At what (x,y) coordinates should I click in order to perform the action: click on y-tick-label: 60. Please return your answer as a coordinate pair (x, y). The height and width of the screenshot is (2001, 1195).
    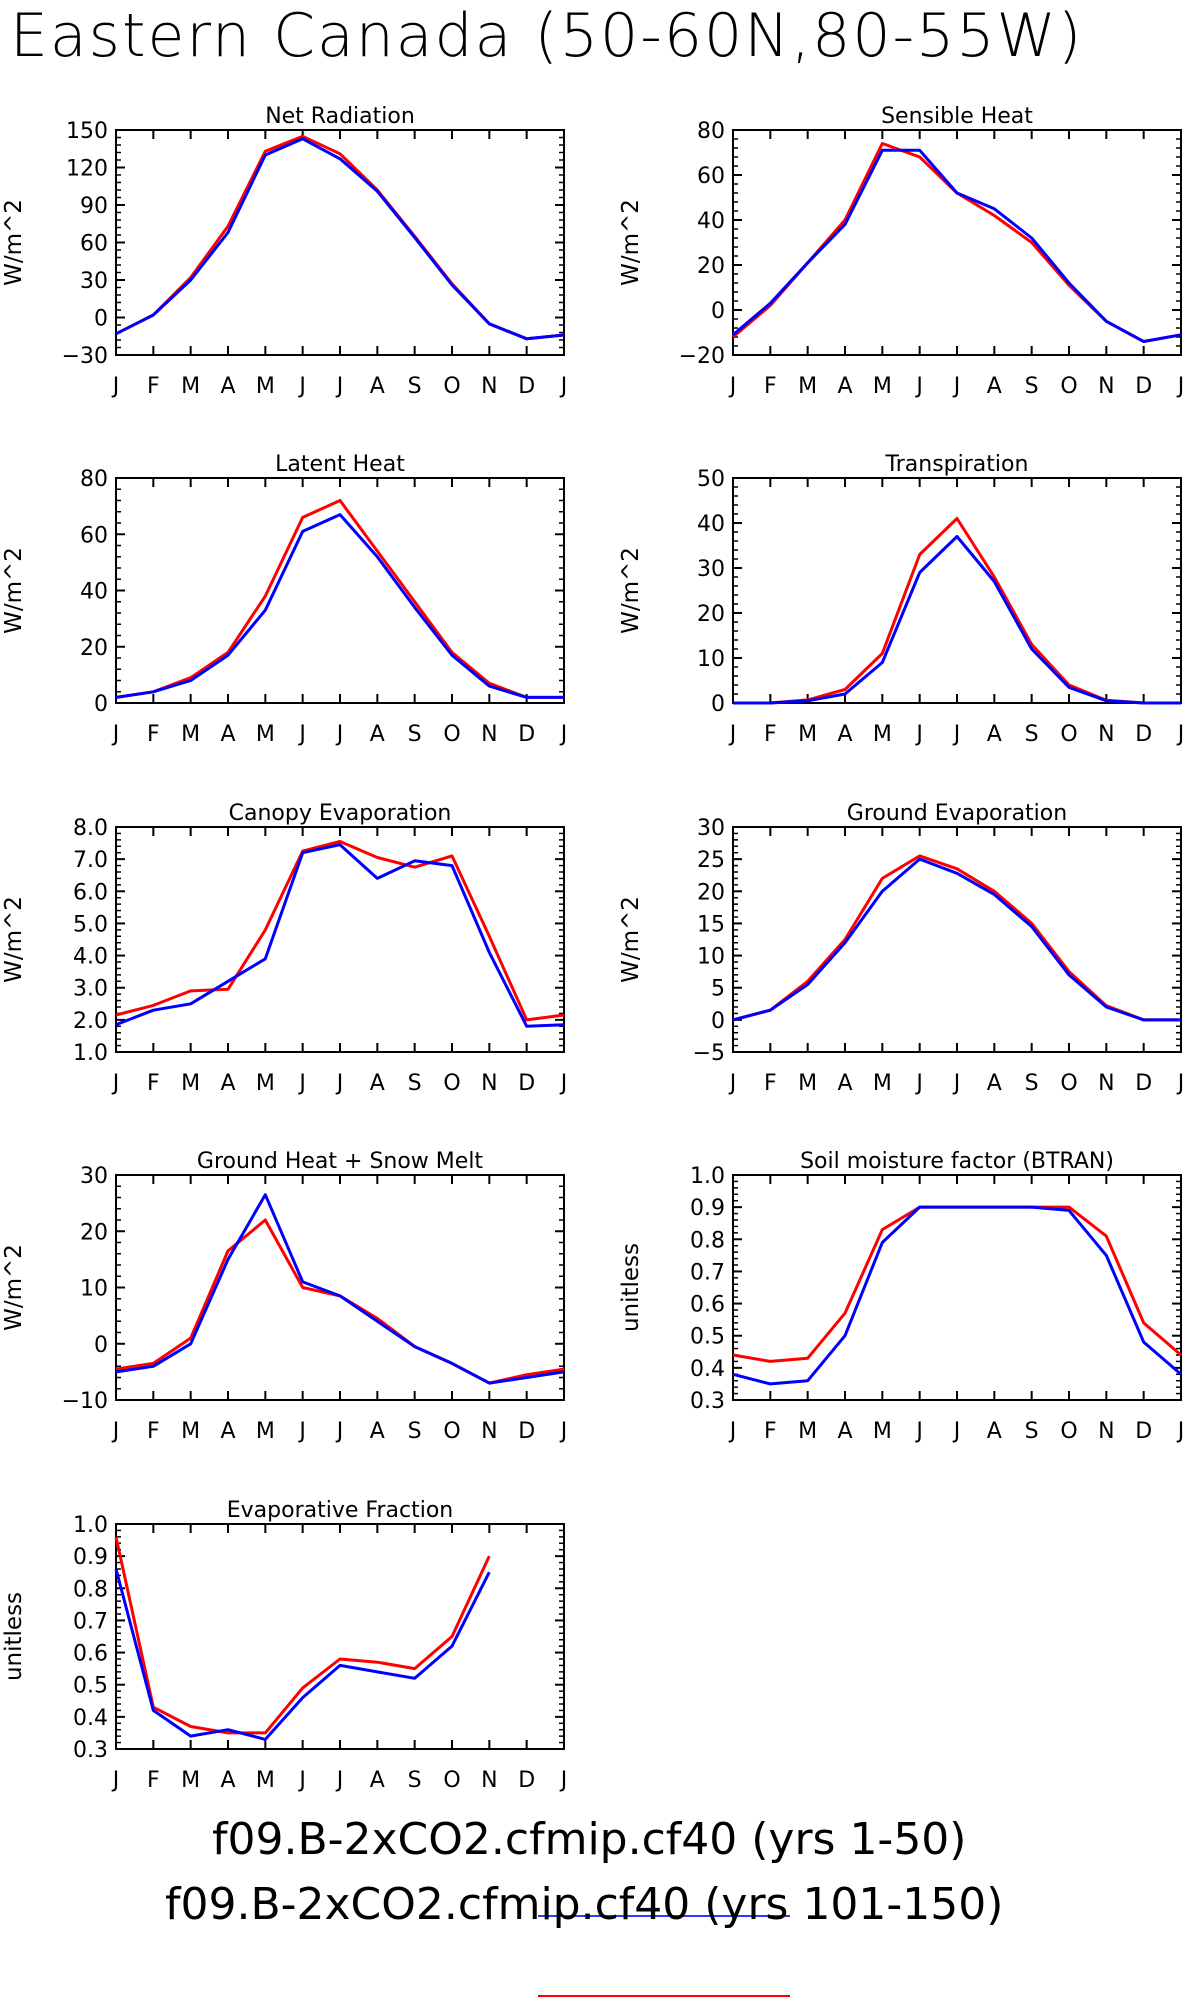
    Looking at the image, I should click on (94, 244).